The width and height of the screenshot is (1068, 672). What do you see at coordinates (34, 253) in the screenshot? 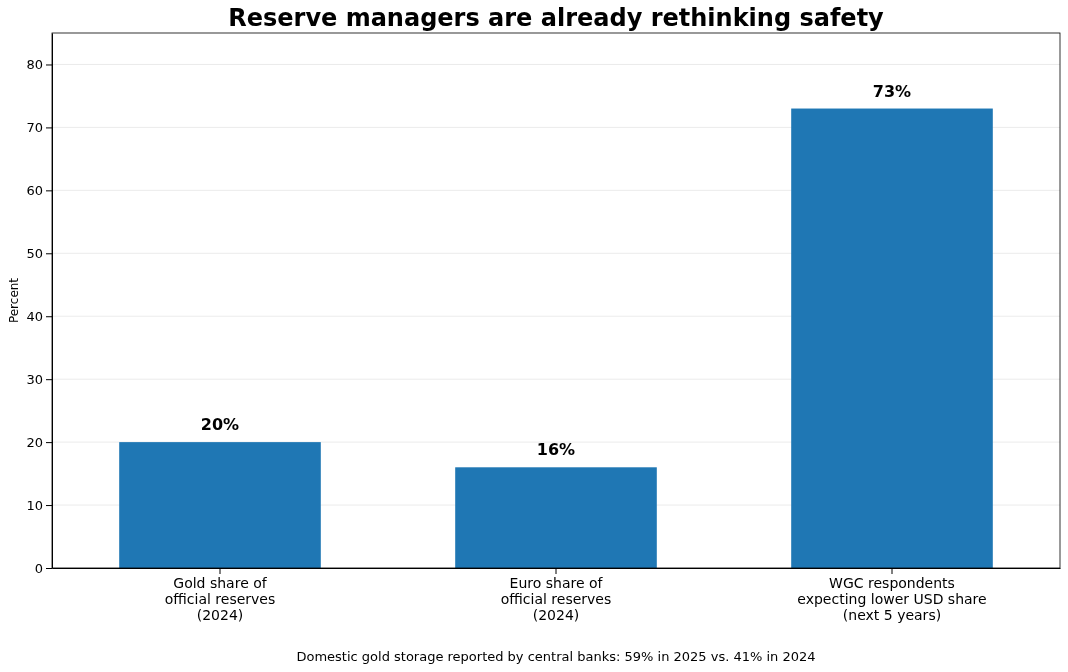
I see `y-tick-label: 50` at bounding box center [34, 253].